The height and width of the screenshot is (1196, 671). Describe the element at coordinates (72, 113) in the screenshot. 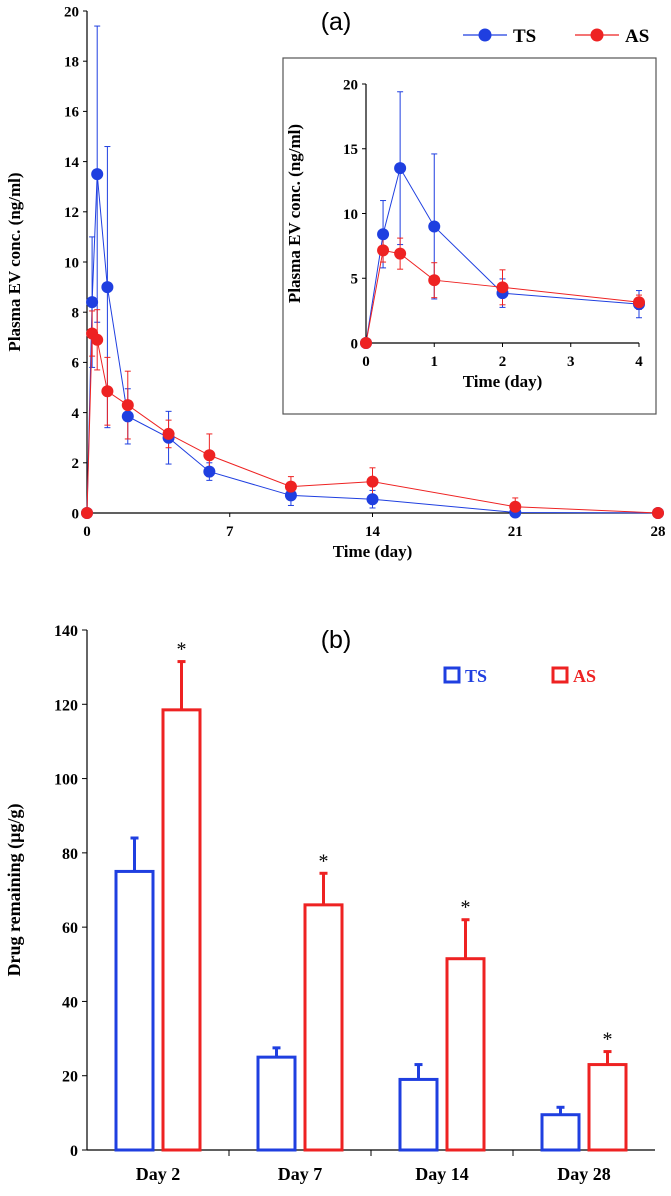

I see `y-tick-label: 16` at that location.